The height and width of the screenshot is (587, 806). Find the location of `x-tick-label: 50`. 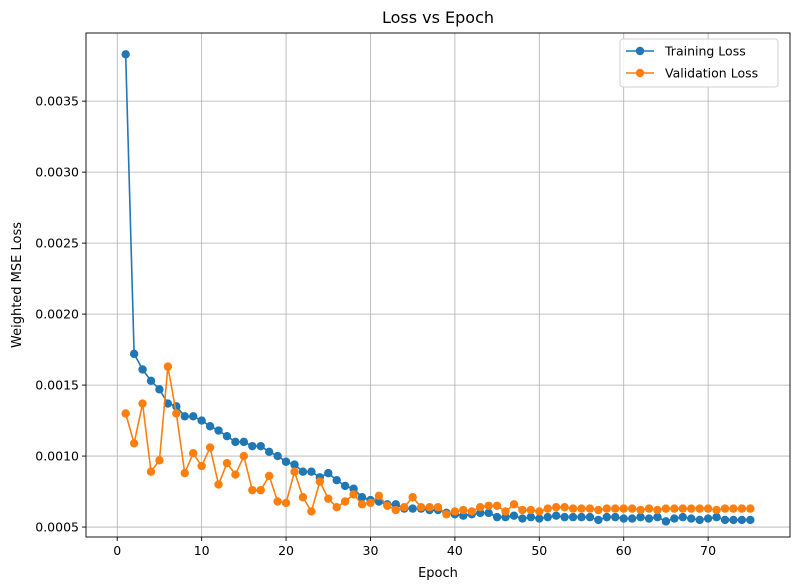

x-tick-label: 50 is located at coordinates (539, 550).